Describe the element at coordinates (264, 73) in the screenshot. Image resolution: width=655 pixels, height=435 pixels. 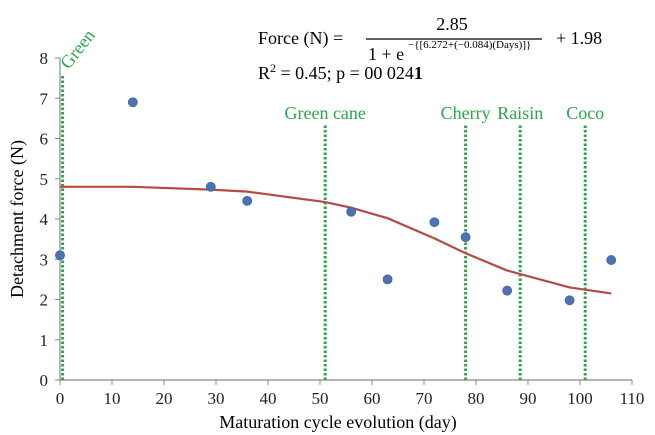
I see `r-symbol: R` at that location.